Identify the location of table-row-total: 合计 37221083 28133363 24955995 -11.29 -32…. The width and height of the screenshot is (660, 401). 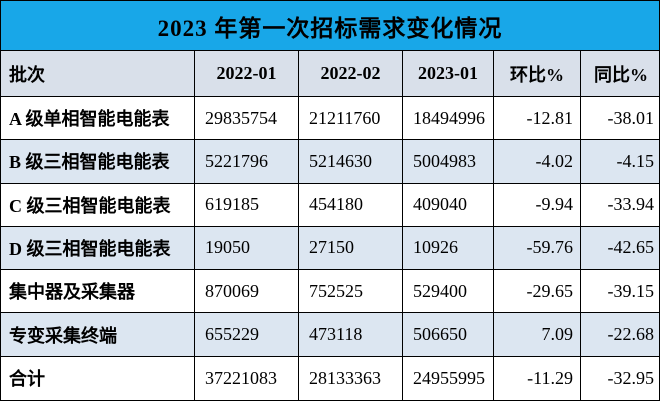
(330, 378).